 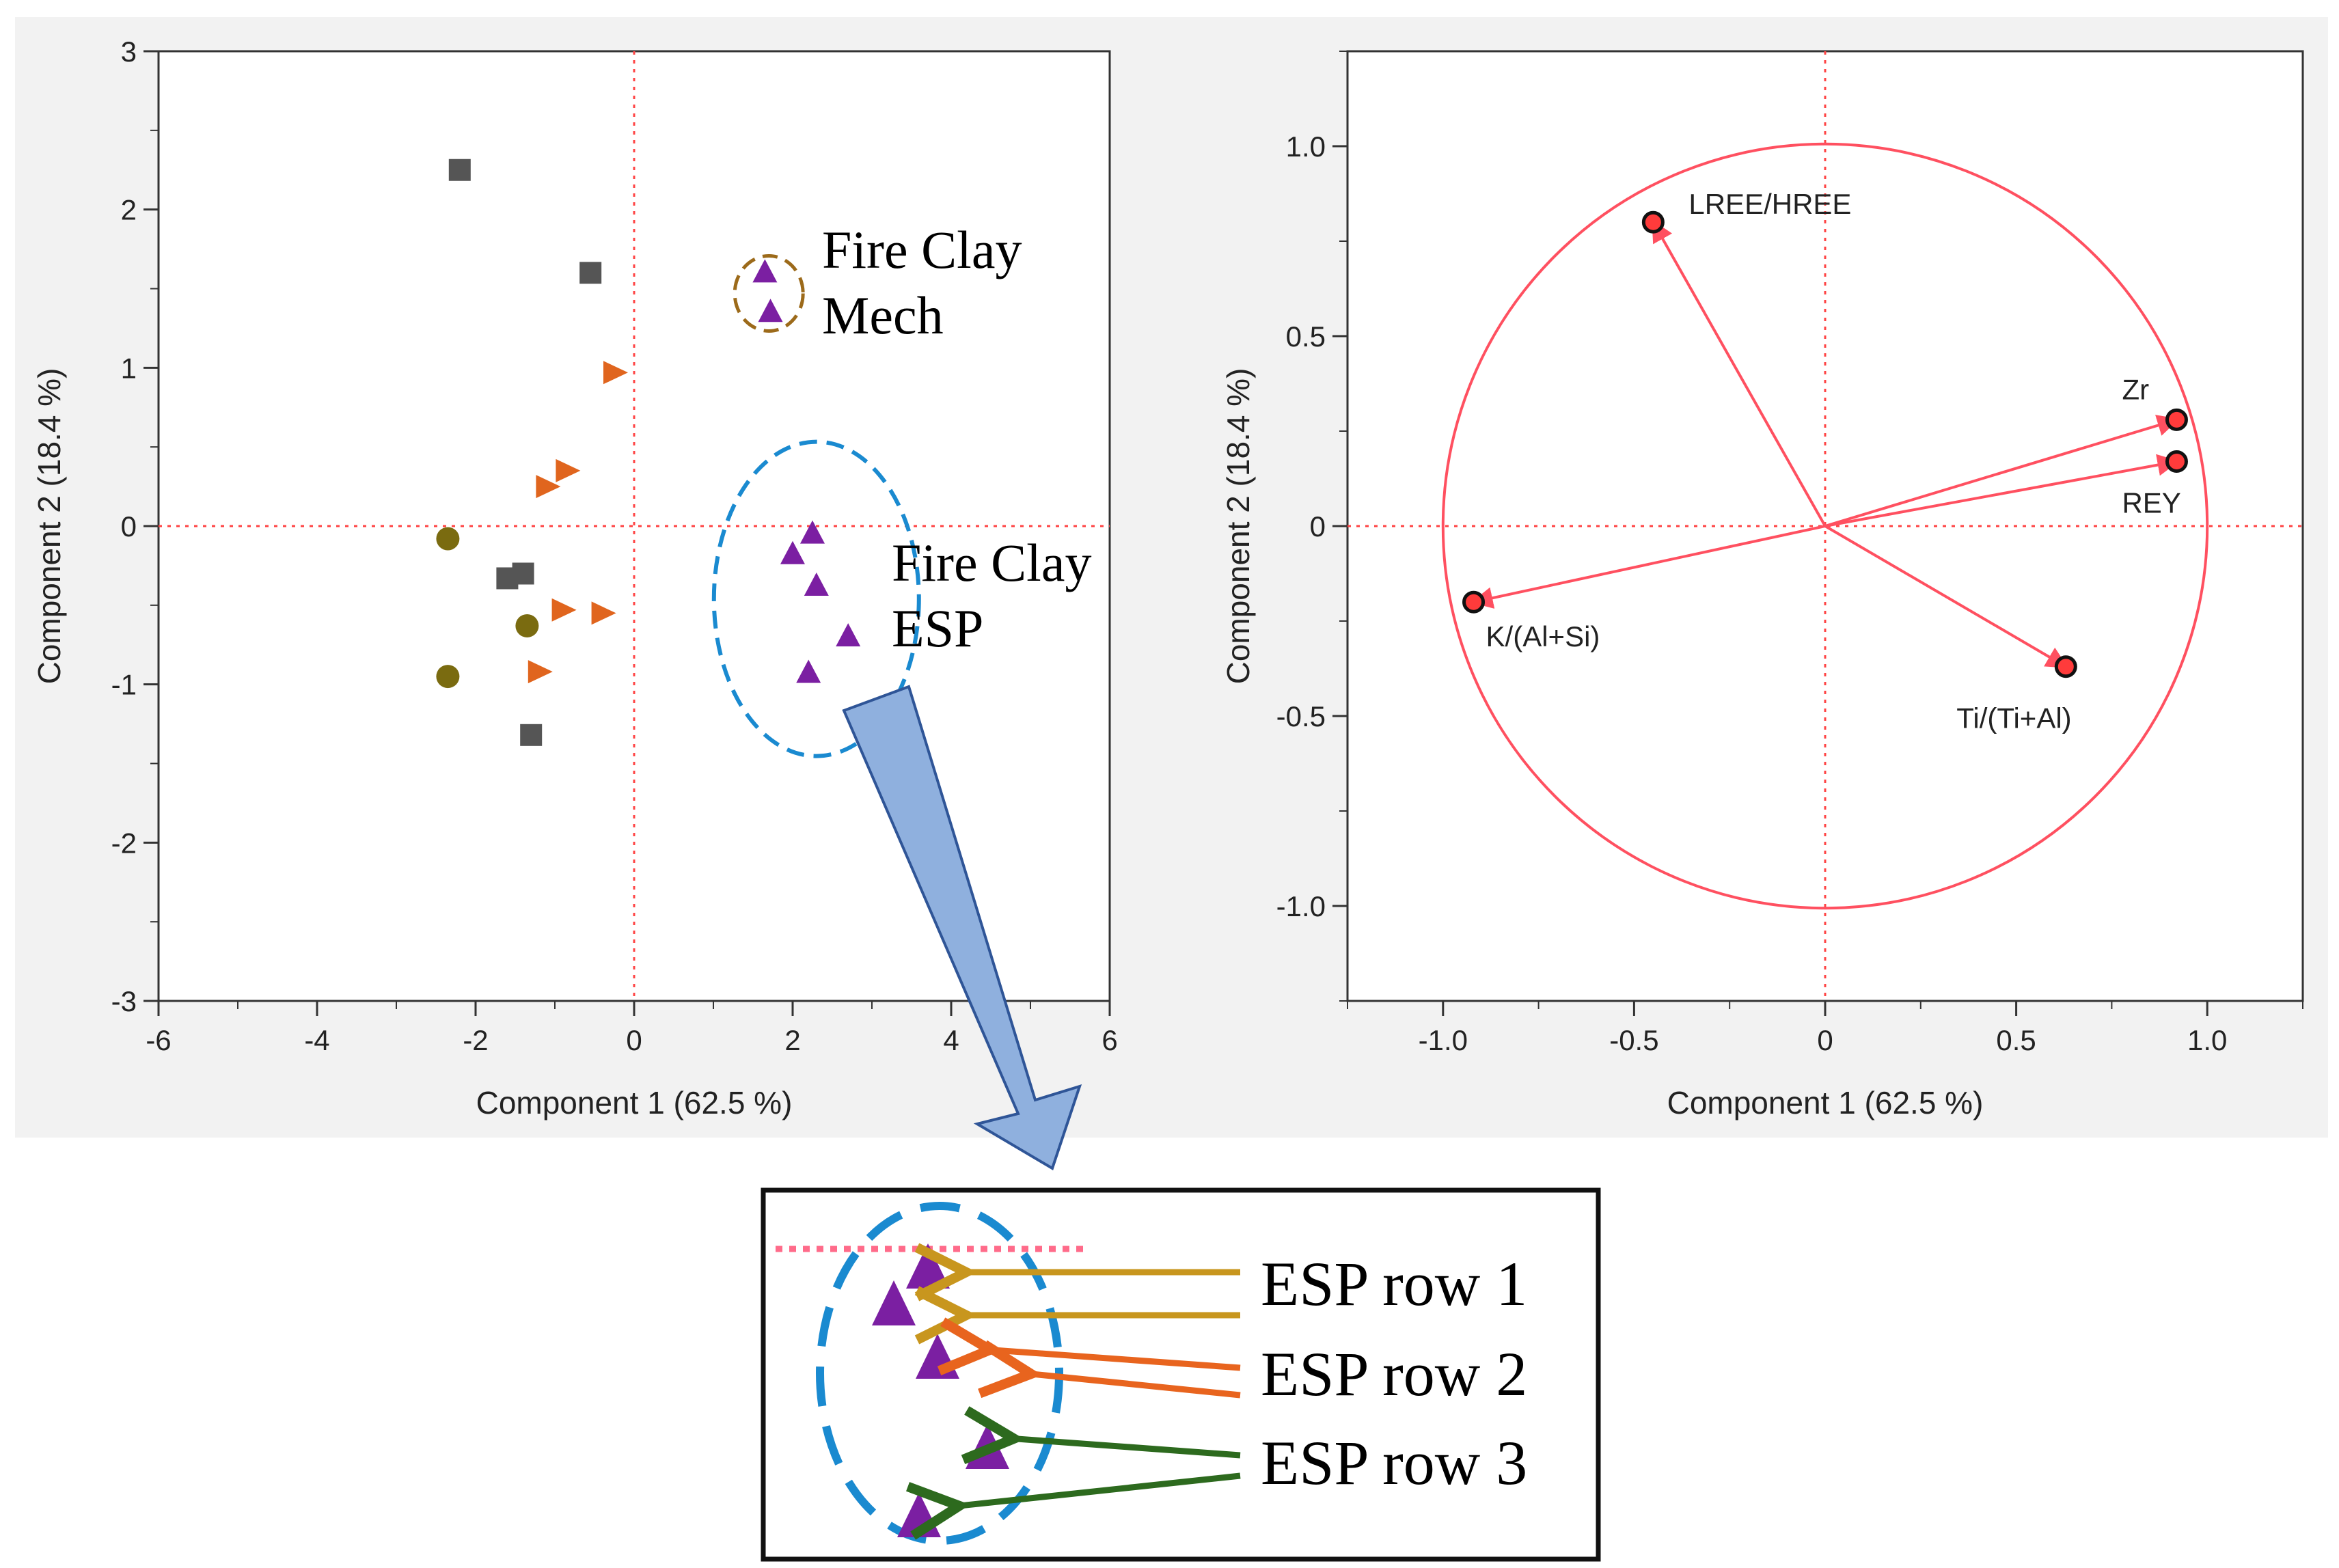 What do you see at coordinates (1825, 1040) in the screenshot?
I see `loading-x-tick-label: 0` at bounding box center [1825, 1040].